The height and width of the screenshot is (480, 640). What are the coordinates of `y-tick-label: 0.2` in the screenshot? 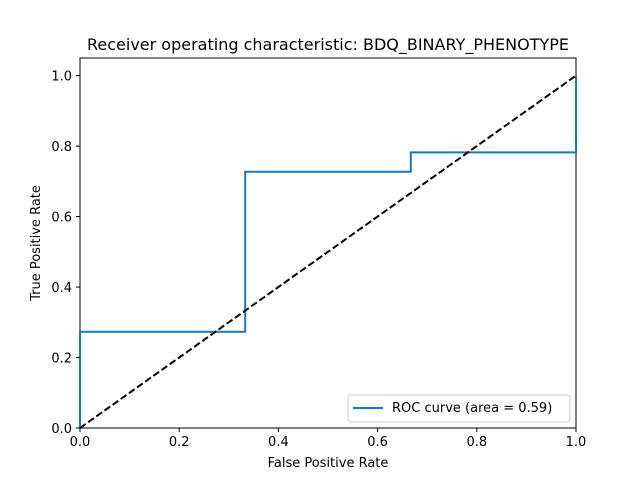 It's located at (61, 359).